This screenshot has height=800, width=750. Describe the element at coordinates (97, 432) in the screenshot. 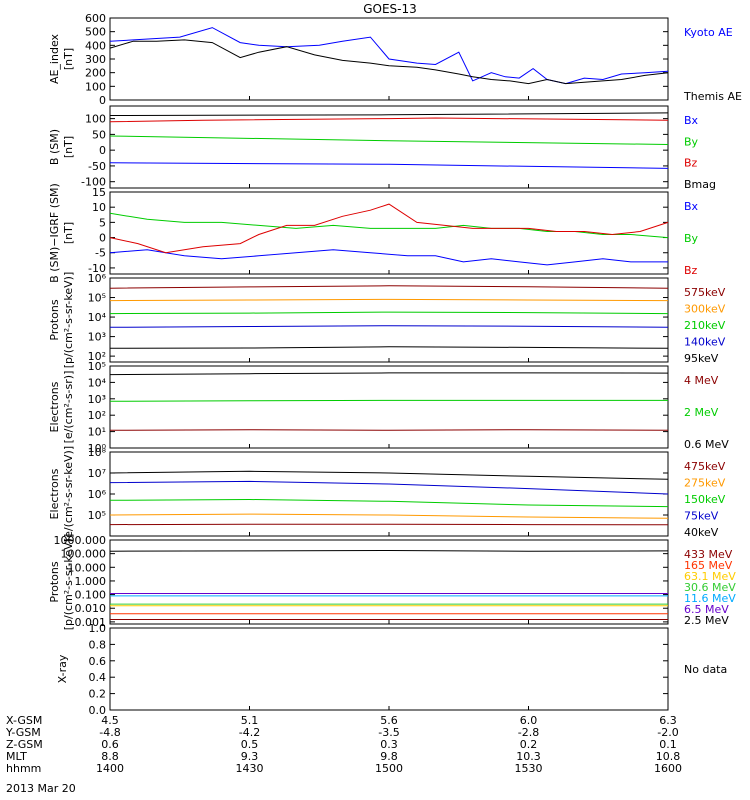

I see `y-tick-label: 10¹` at that location.